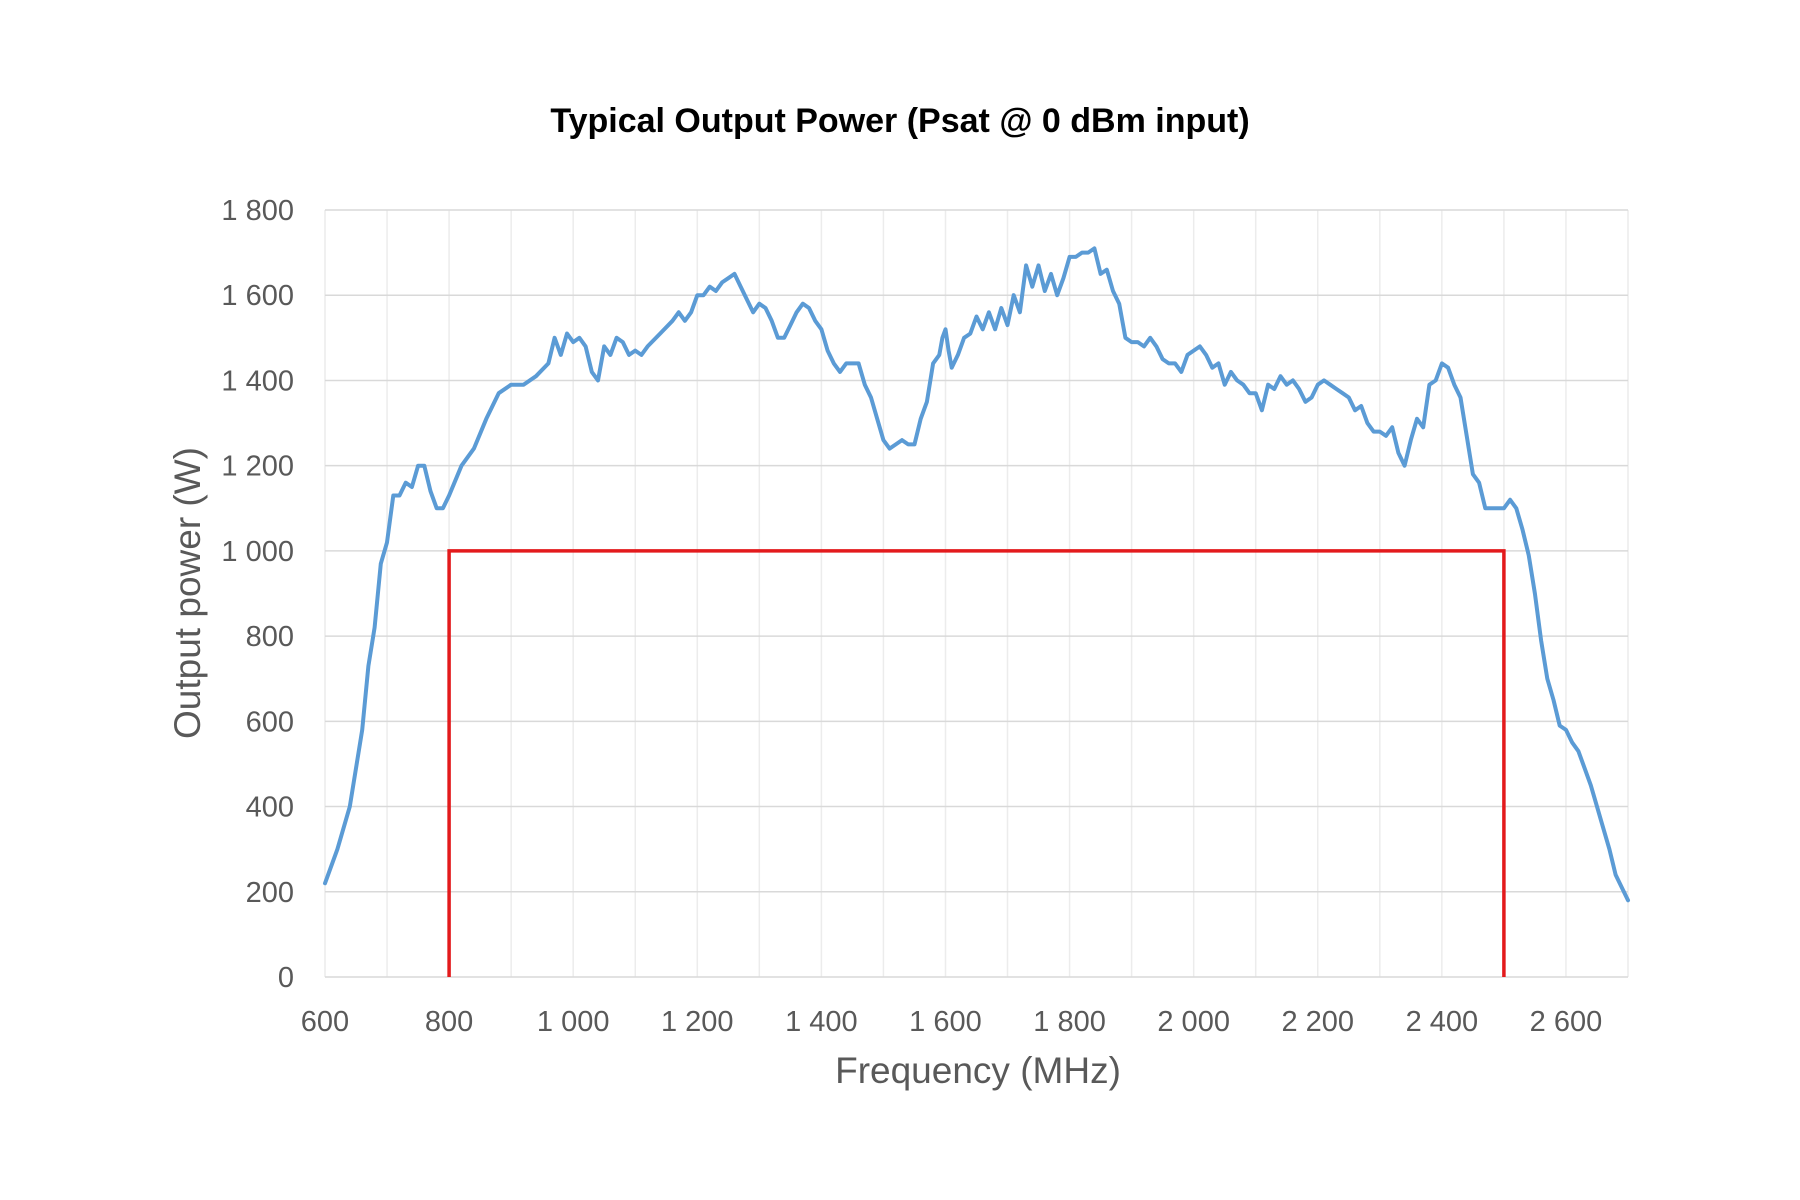  I want to click on y-tick-label: 200, so click(270, 893).